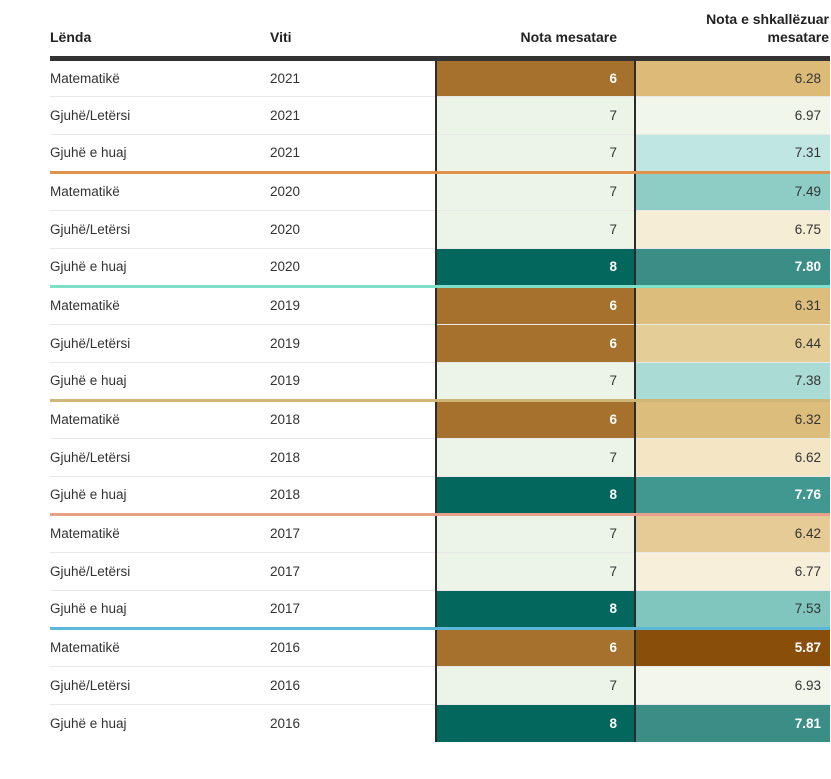 Image resolution: width=831 pixels, height=779 pixels. I want to click on table-row: Matematikë 2020 7 7.49, so click(440, 191).